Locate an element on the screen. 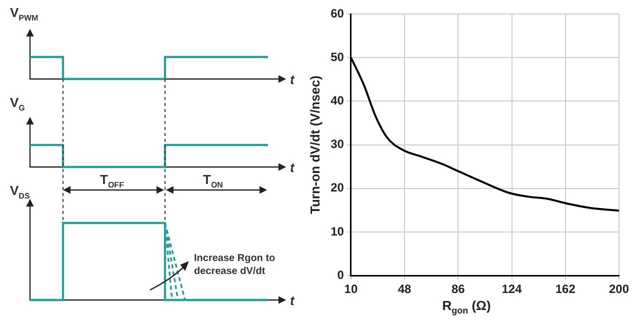 This screenshot has height=325, width=633. x-tick-label: 162 is located at coordinates (565, 289).